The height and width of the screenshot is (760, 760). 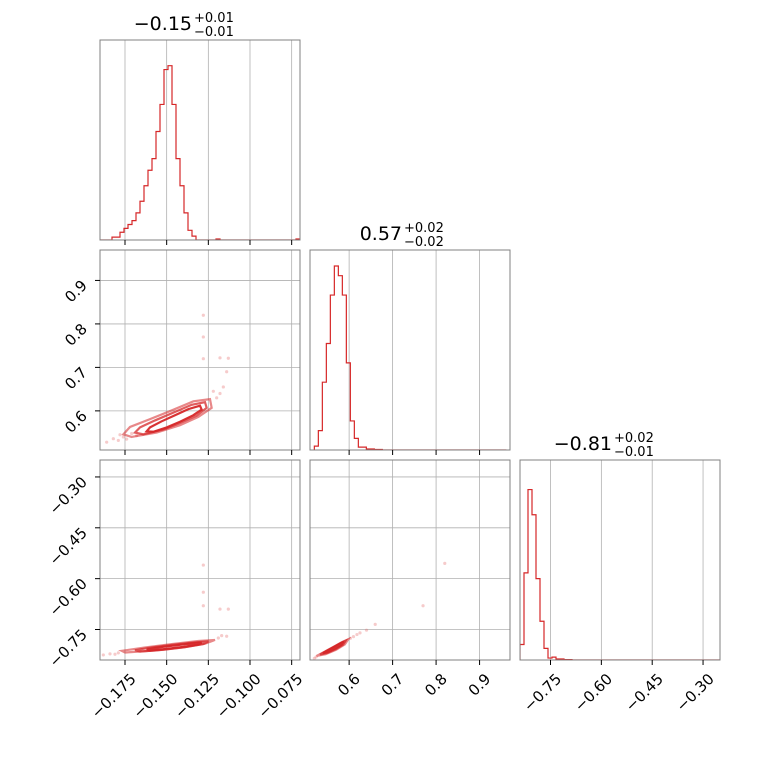 What do you see at coordinates (214, 18) in the screenshot?
I see `param-title-upper-error: +0.01` at bounding box center [214, 18].